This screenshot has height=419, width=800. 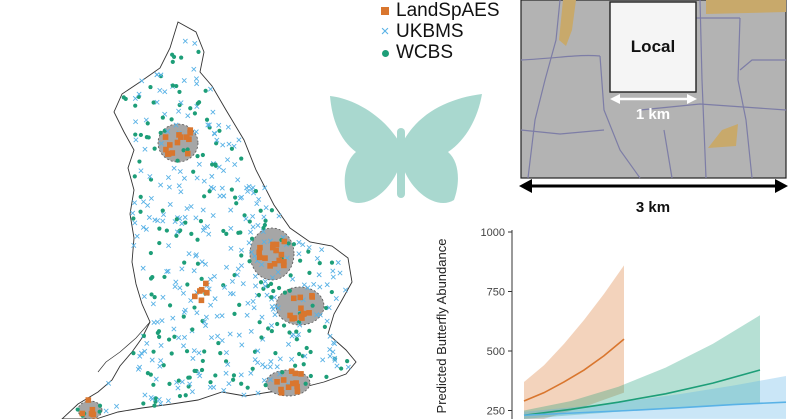 I want to click on legend-label: UKBMS, so click(x=430, y=31).